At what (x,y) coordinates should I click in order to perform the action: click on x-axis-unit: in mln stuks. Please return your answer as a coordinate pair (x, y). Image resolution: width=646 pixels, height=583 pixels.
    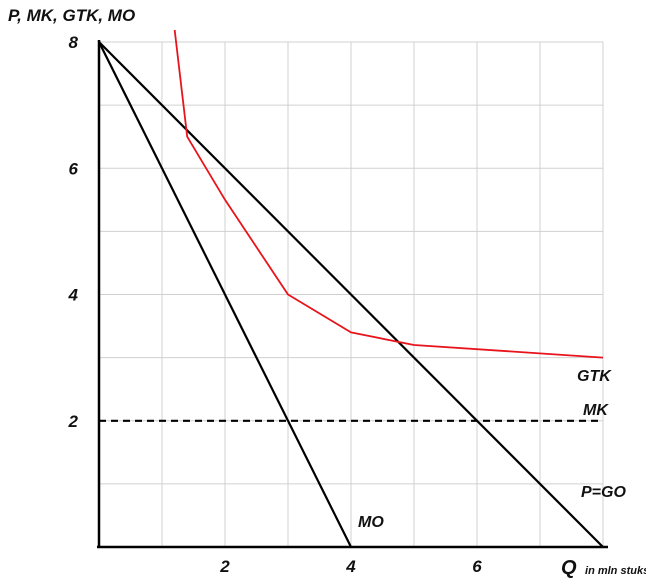
    Looking at the image, I should click on (615, 571).